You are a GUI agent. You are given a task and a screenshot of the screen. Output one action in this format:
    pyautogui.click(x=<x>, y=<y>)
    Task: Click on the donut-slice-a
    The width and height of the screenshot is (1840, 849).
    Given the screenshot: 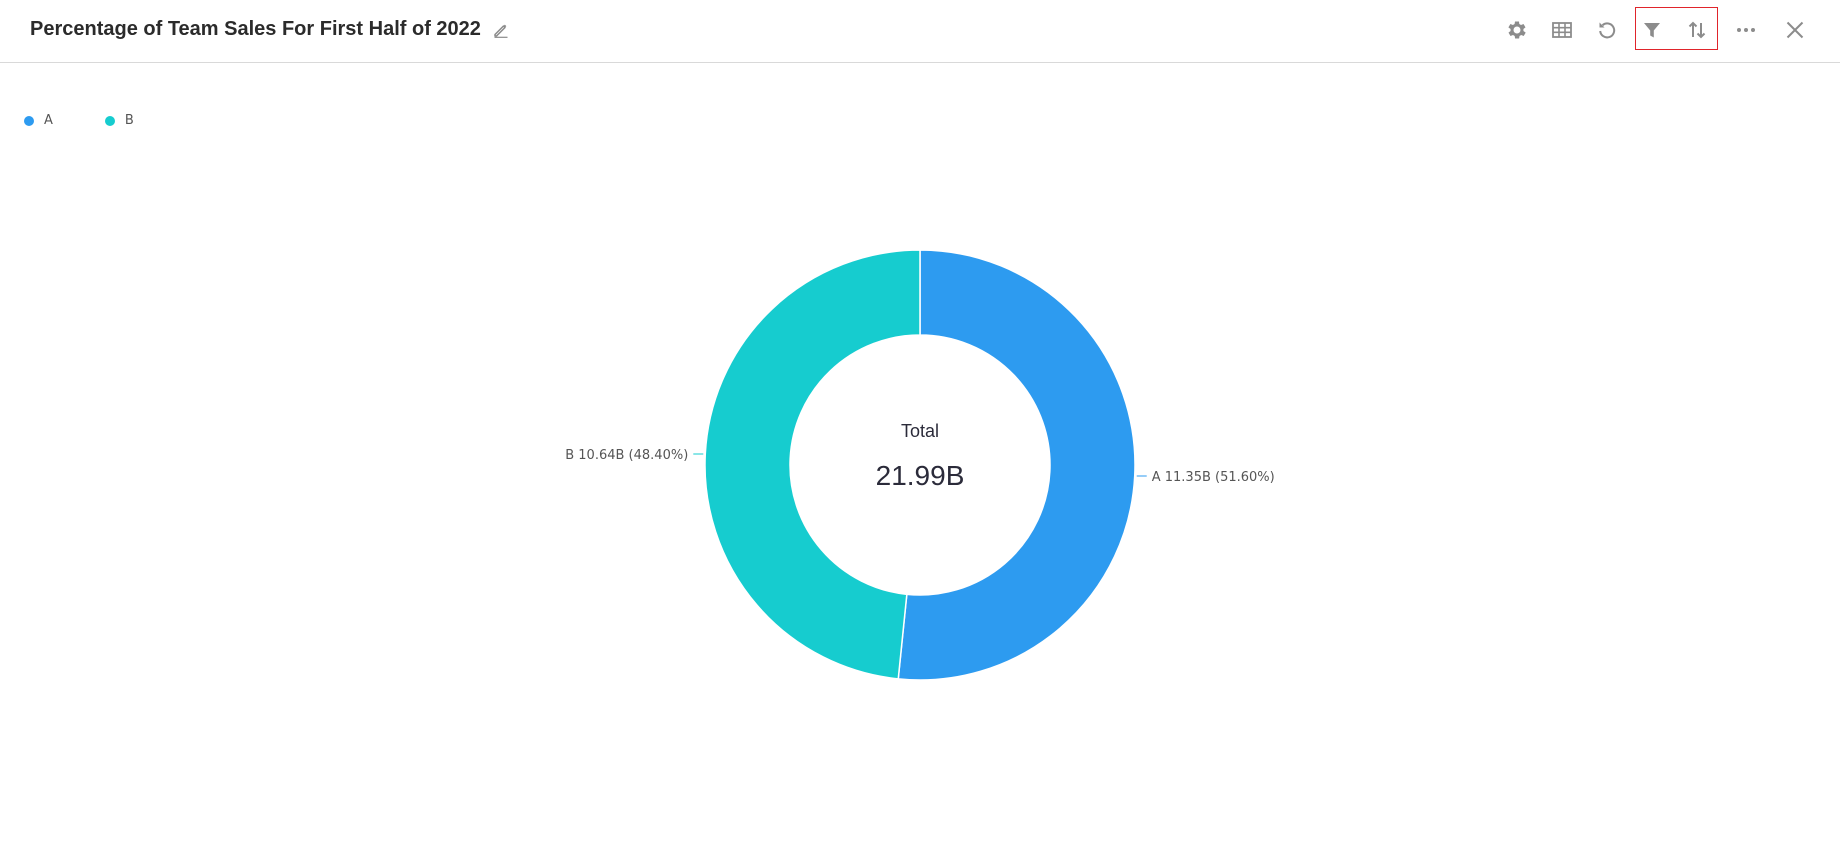 What is the action you would take?
    pyautogui.click(x=1016, y=465)
    